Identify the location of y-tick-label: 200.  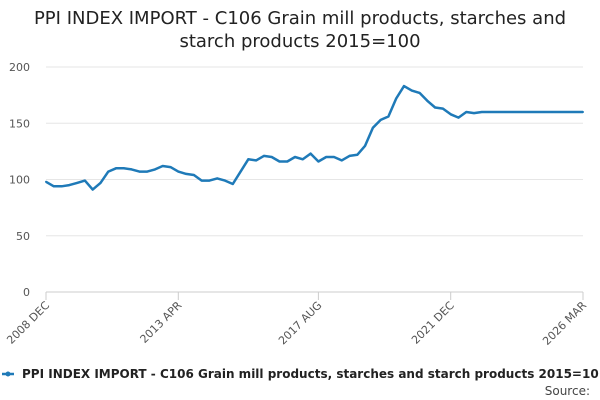
(19, 67).